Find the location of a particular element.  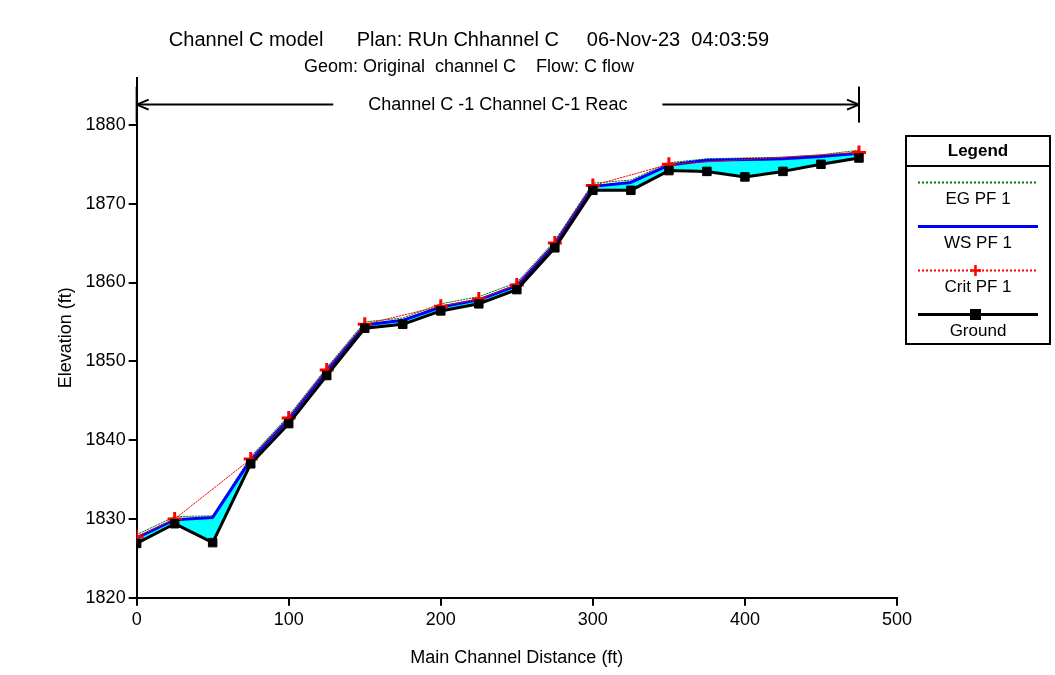

annotation: Channel C -1 Channel C-1 Reac is located at coordinates (498, 103).